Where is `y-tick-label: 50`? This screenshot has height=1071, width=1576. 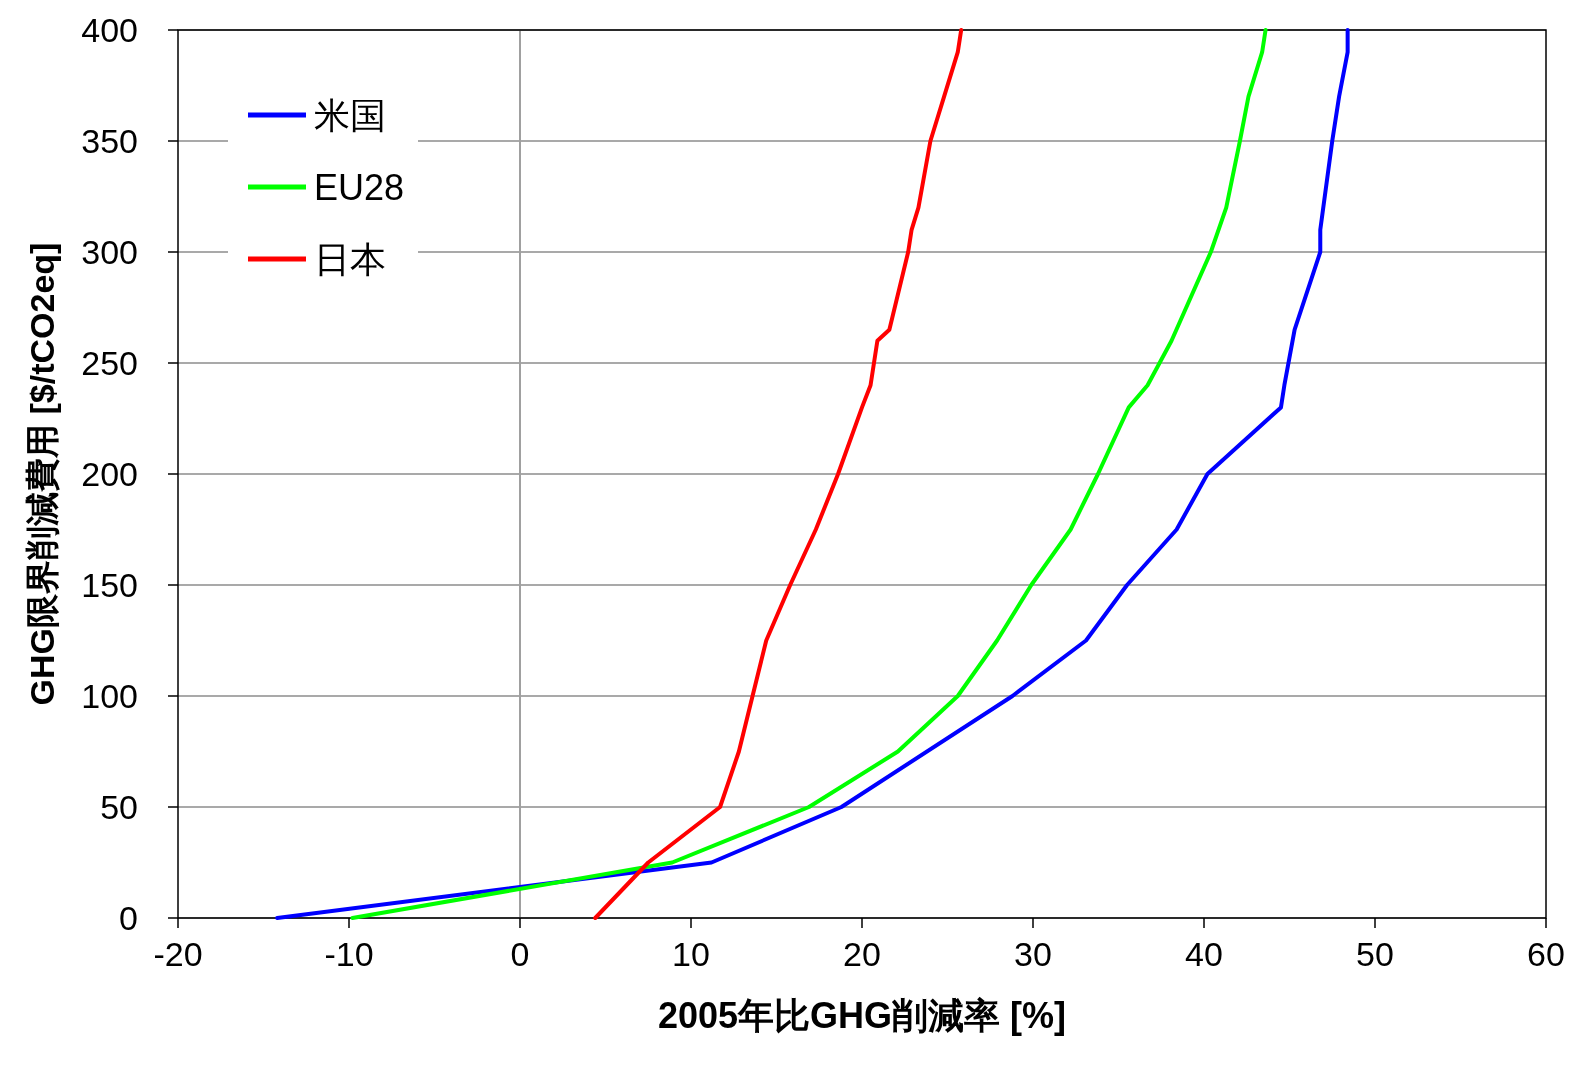
y-tick-label: 50 is located at coordinates (119, 806).